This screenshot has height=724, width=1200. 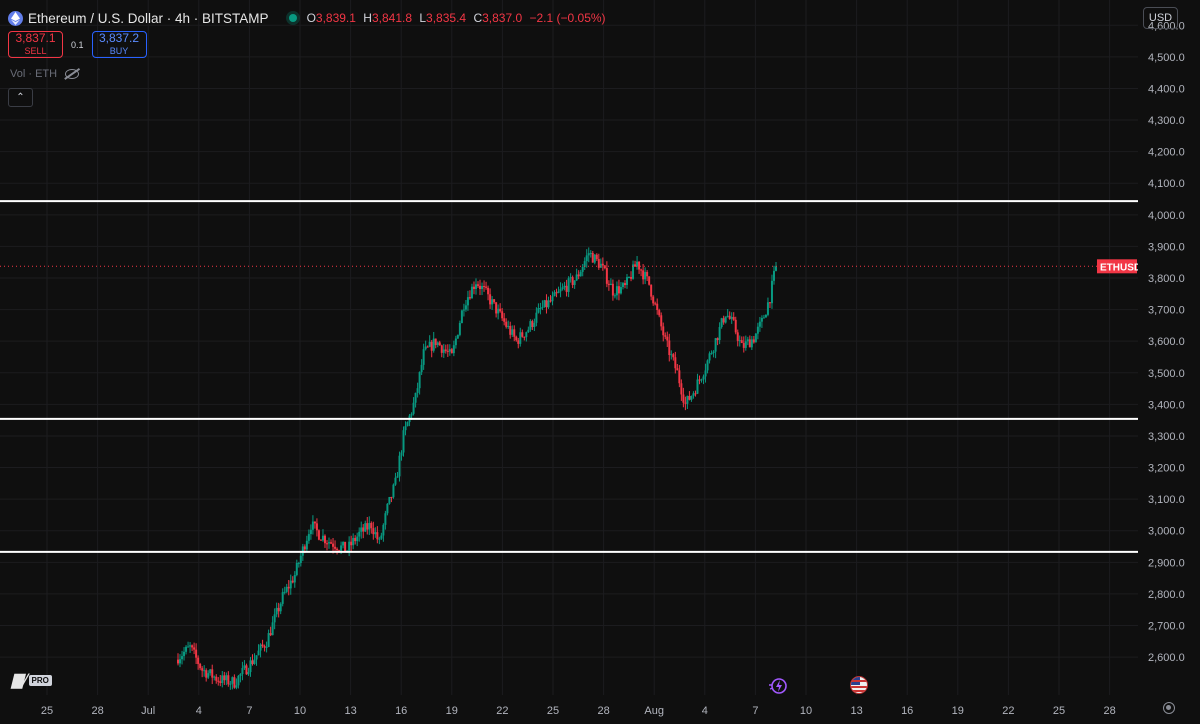 What do you see at coordinates (1117, 266) in the screenshot?
I see `symbol-tag` at bounding box center [1117, 266].